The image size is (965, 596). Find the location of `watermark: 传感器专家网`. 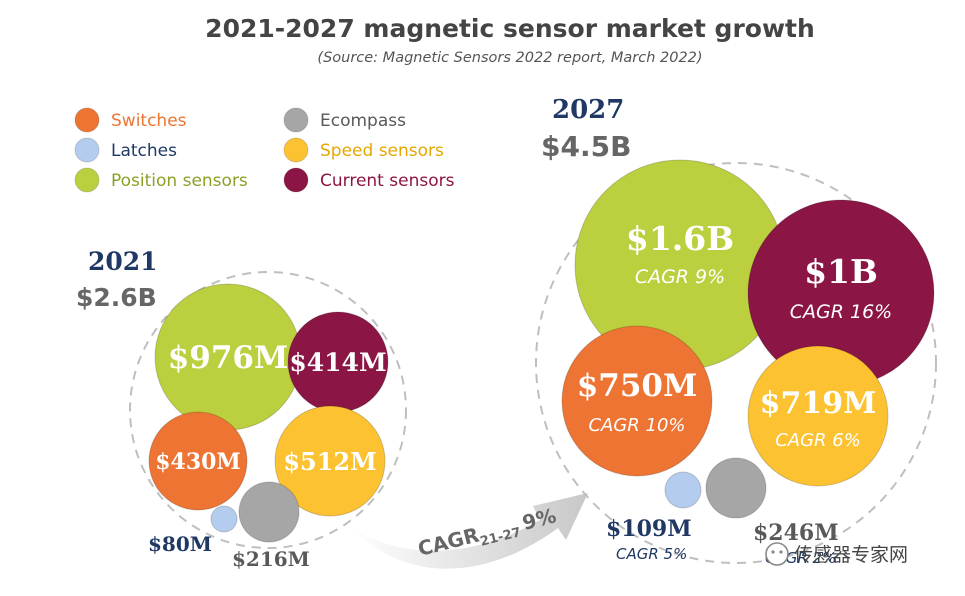

watermark: 传感器专家网 is located at coordinates (836, 554).